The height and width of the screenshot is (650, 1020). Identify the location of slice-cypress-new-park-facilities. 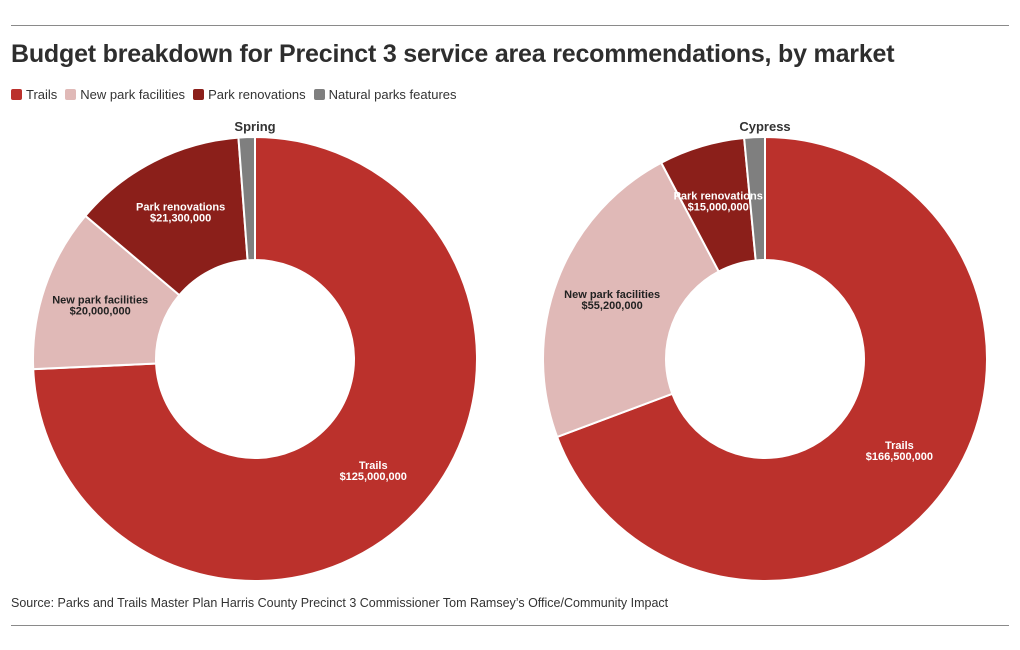
(631, 300).